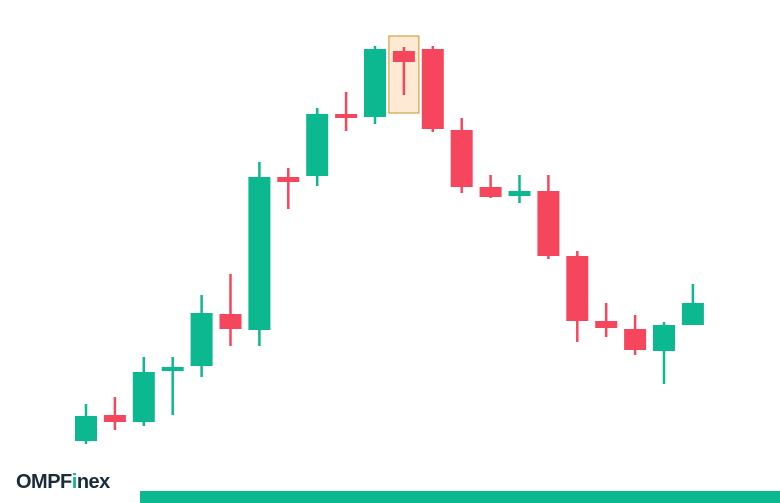 This screenshot has height=503, width=780. I want to click on logo-text-i: i, so click(74, 482).